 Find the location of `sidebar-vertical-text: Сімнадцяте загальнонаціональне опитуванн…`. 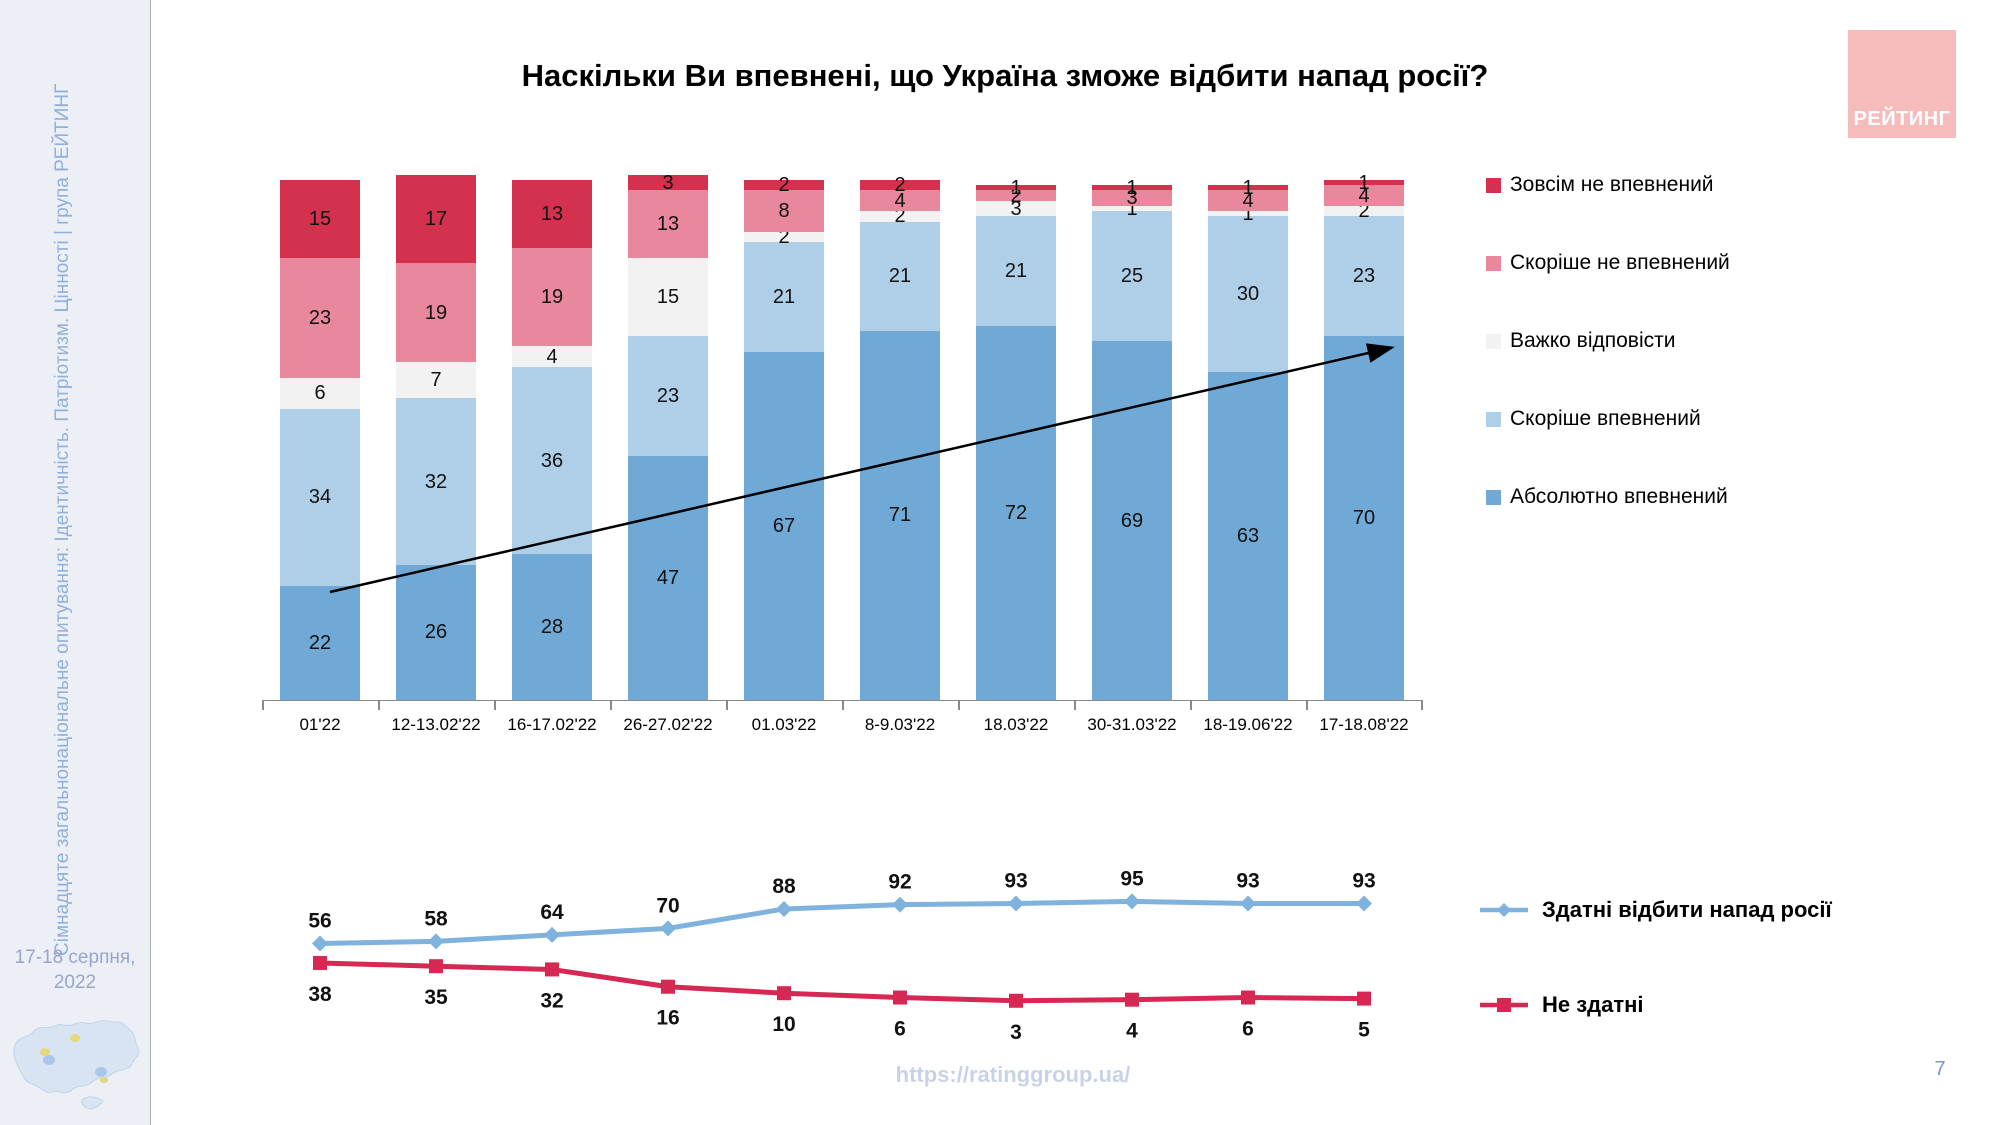

sidebar-vertical-text: Сімнадцяте загальнонаціональне опитуванн… is located at coordinates (62, 519).